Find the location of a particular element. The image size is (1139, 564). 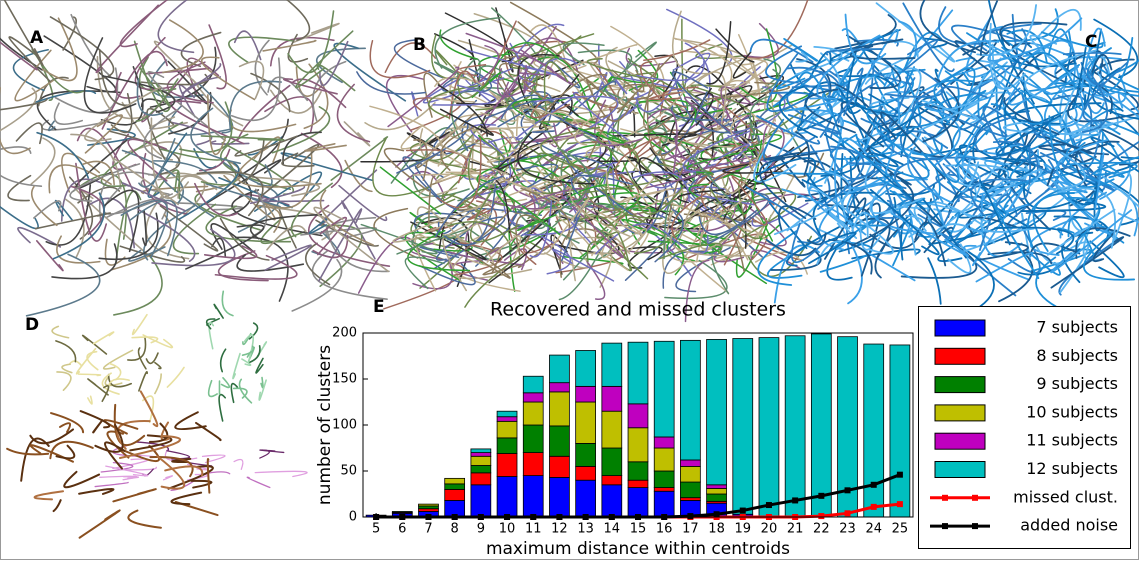

legend-label: 7 subjects is located at coordinates (1077, 327).